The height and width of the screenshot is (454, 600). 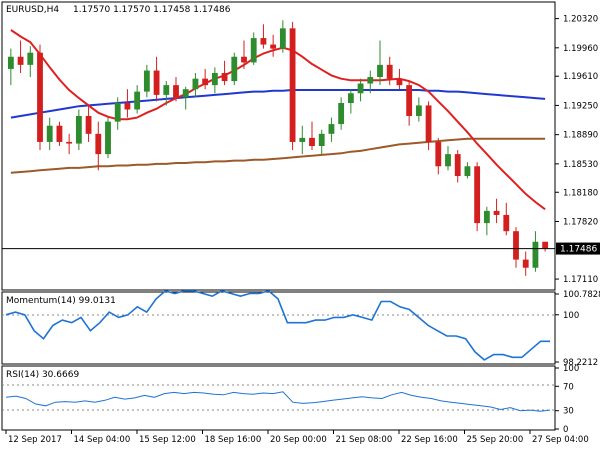 I want to click on momentum-tick: 100.7828, so click(x=577, y=295).